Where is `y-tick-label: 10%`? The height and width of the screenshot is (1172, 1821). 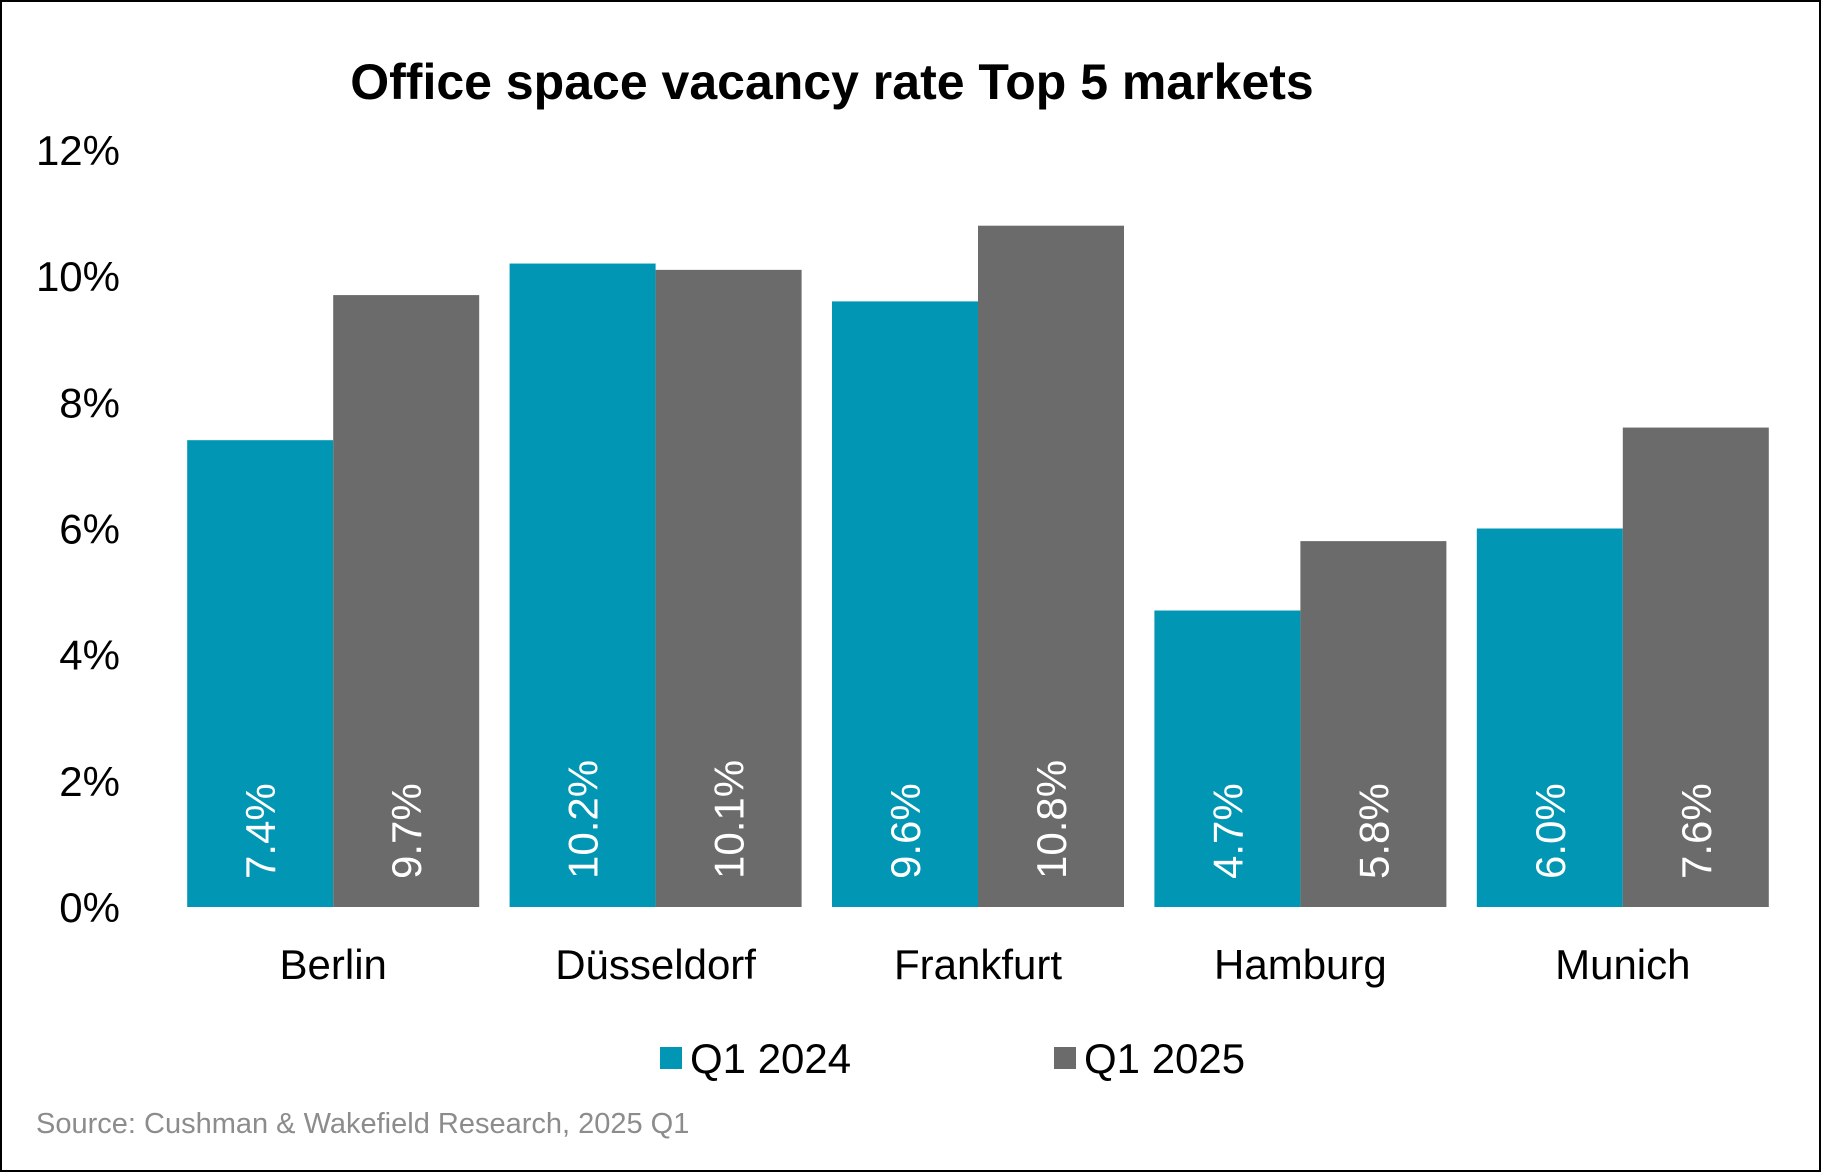
y-tick-label: 10% is located at coordinates (78, 276).